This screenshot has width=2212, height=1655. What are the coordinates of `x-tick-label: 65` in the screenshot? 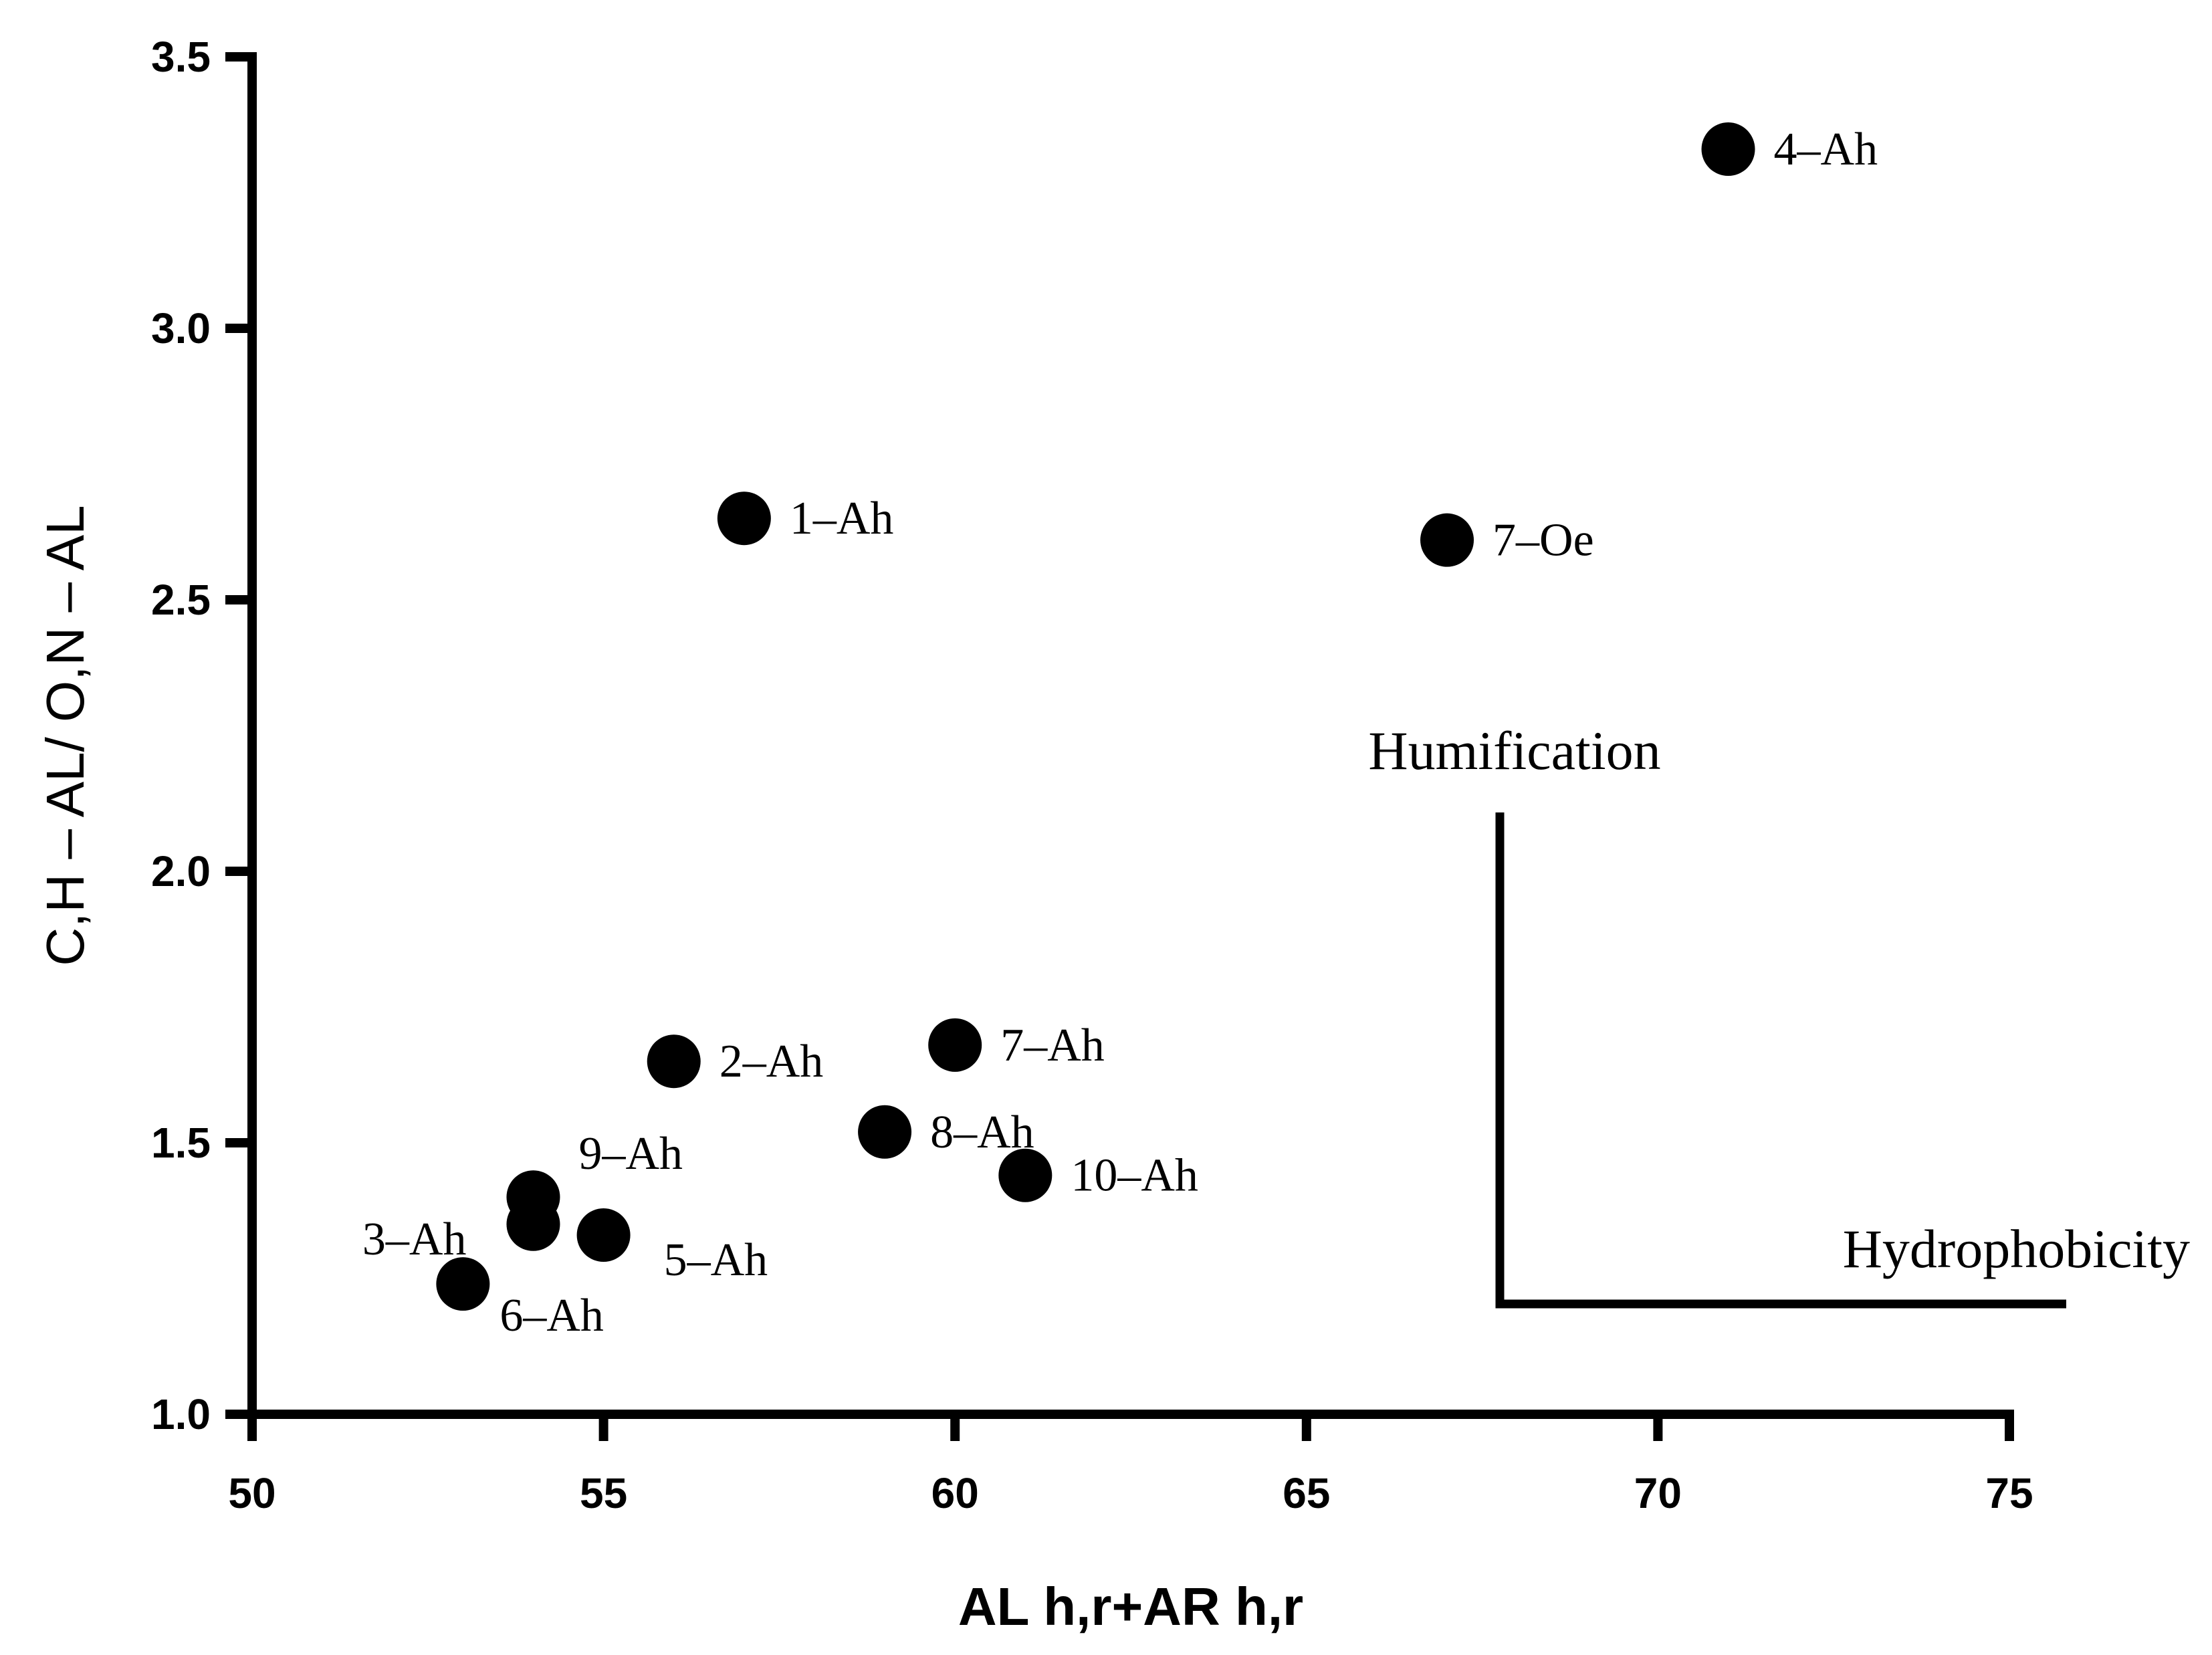 It's located at (1306, 1493).